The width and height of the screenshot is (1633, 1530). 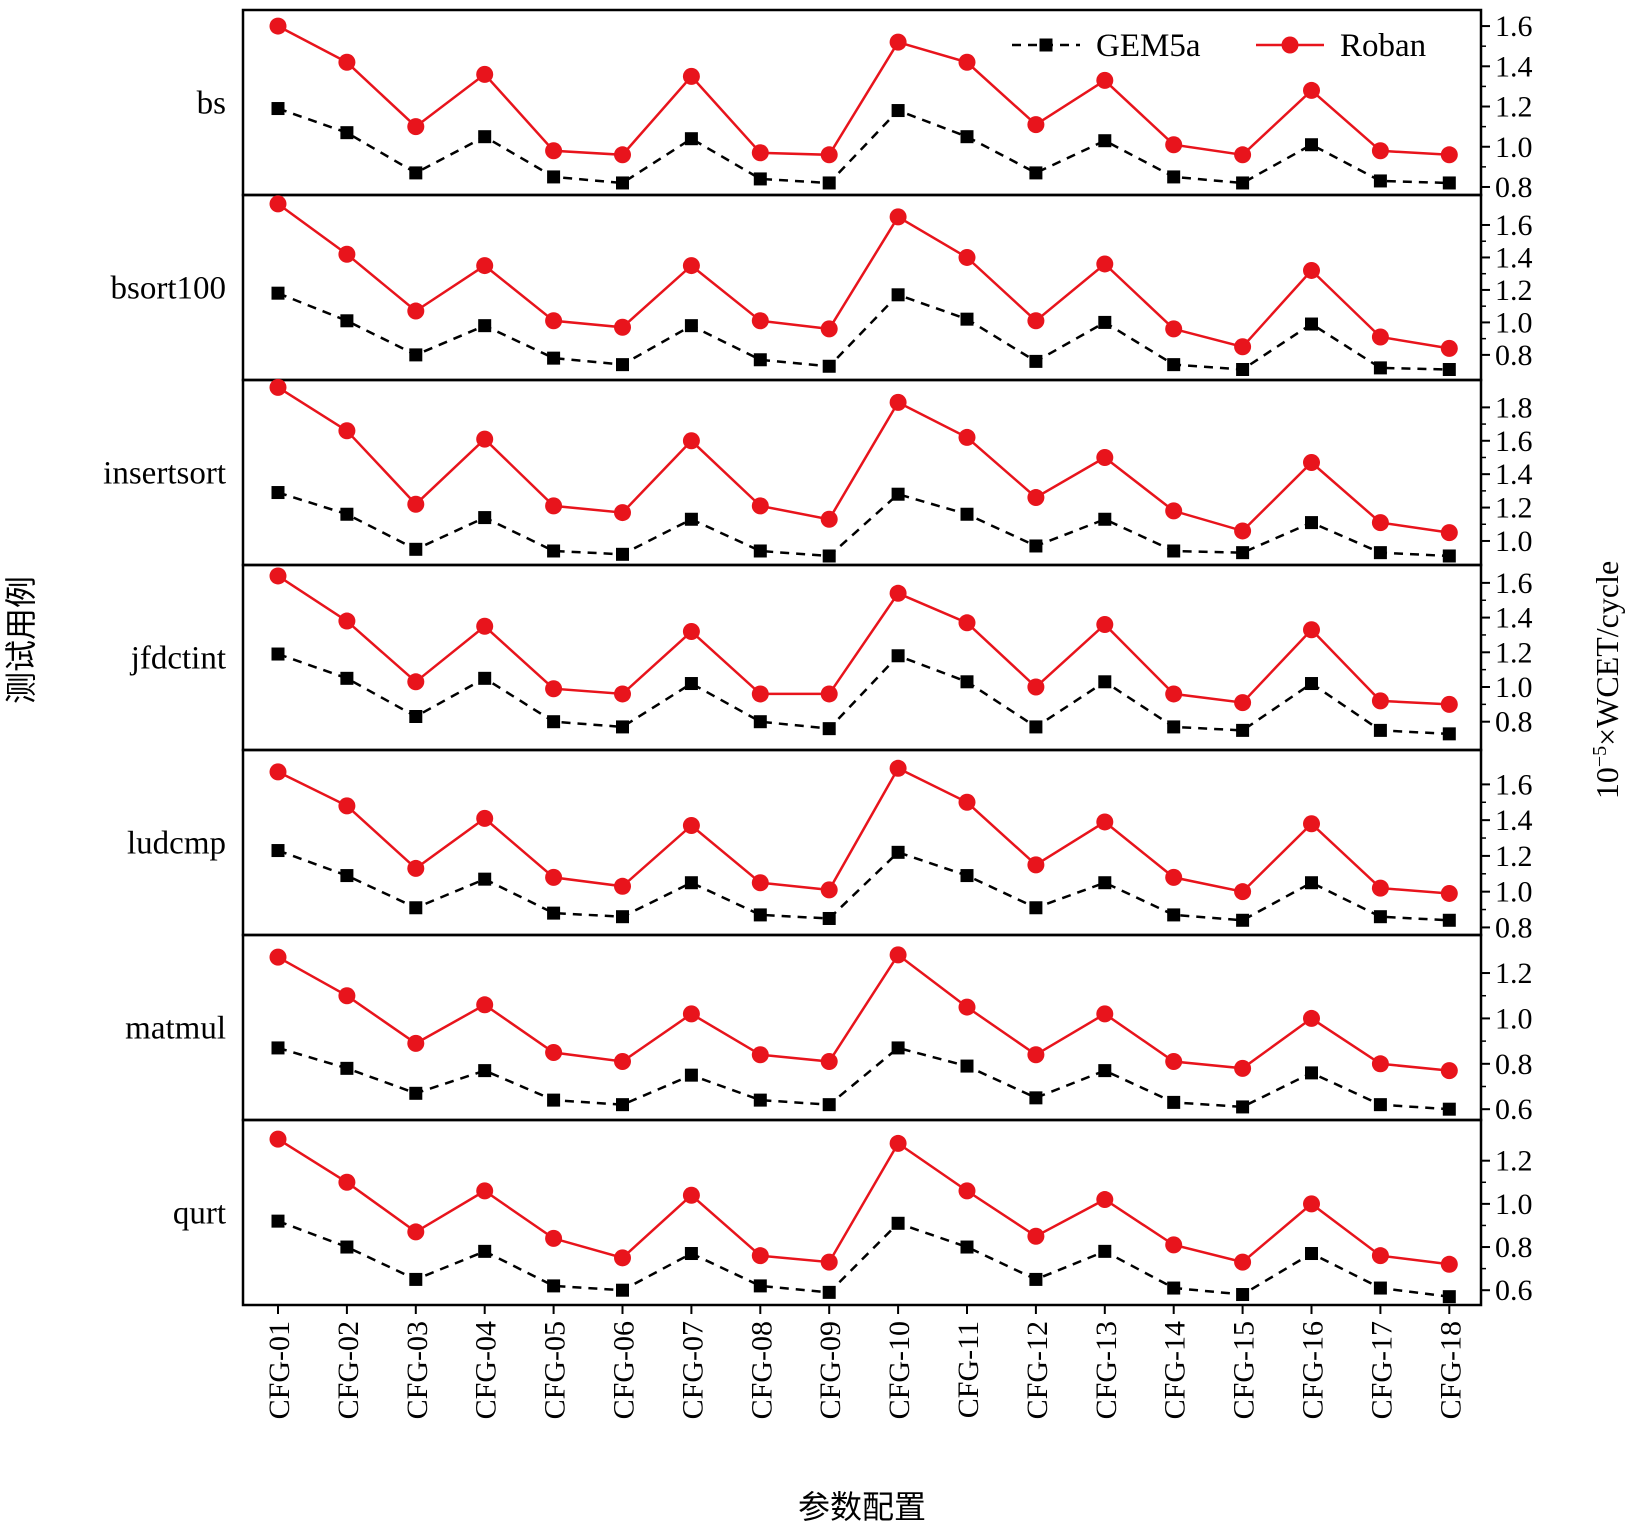 I want to click on x-tick-label: CFG-18, so click(x=1450, y=1370).